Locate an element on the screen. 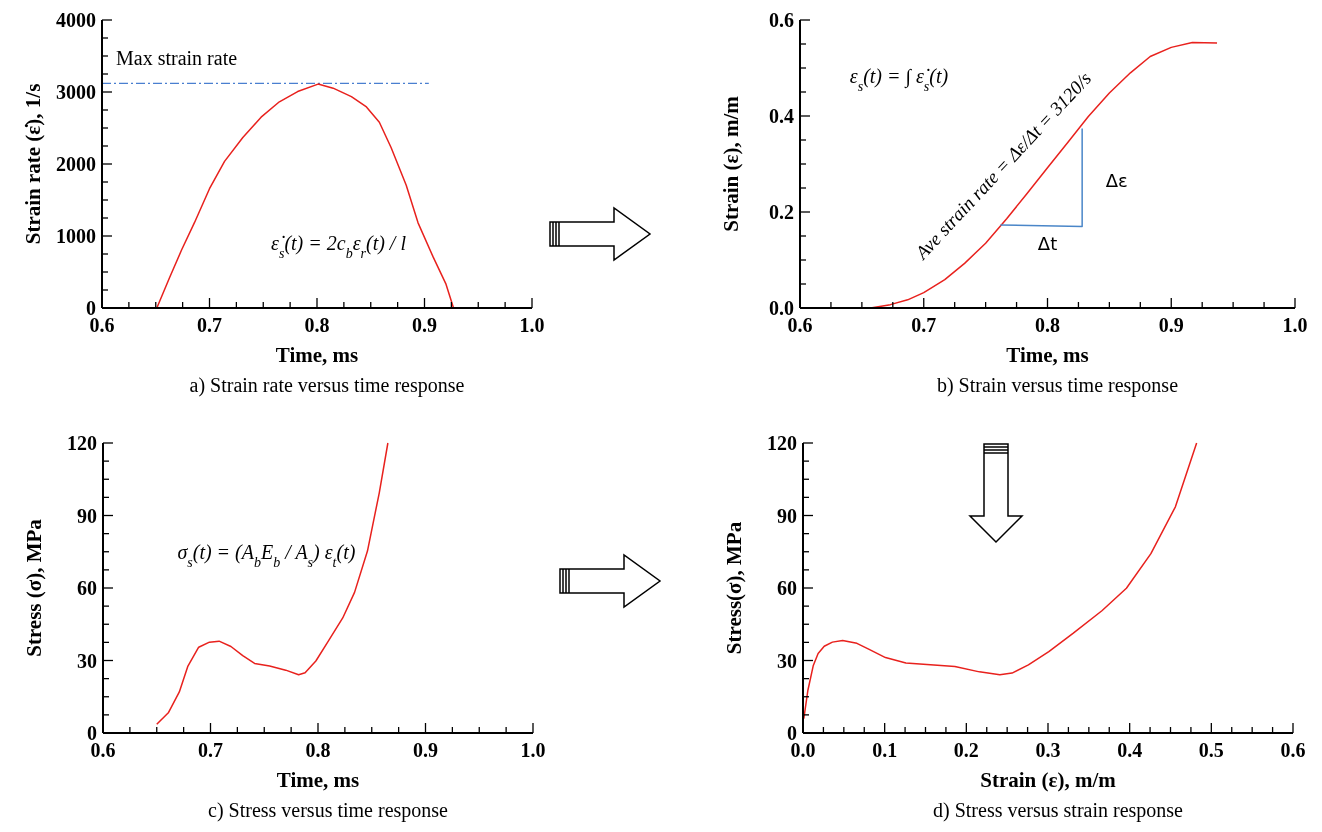 Image resolution: width=1322 pixels, height=832 pixels. text: c) Stress versus time response is located at coordinates (328, 810).